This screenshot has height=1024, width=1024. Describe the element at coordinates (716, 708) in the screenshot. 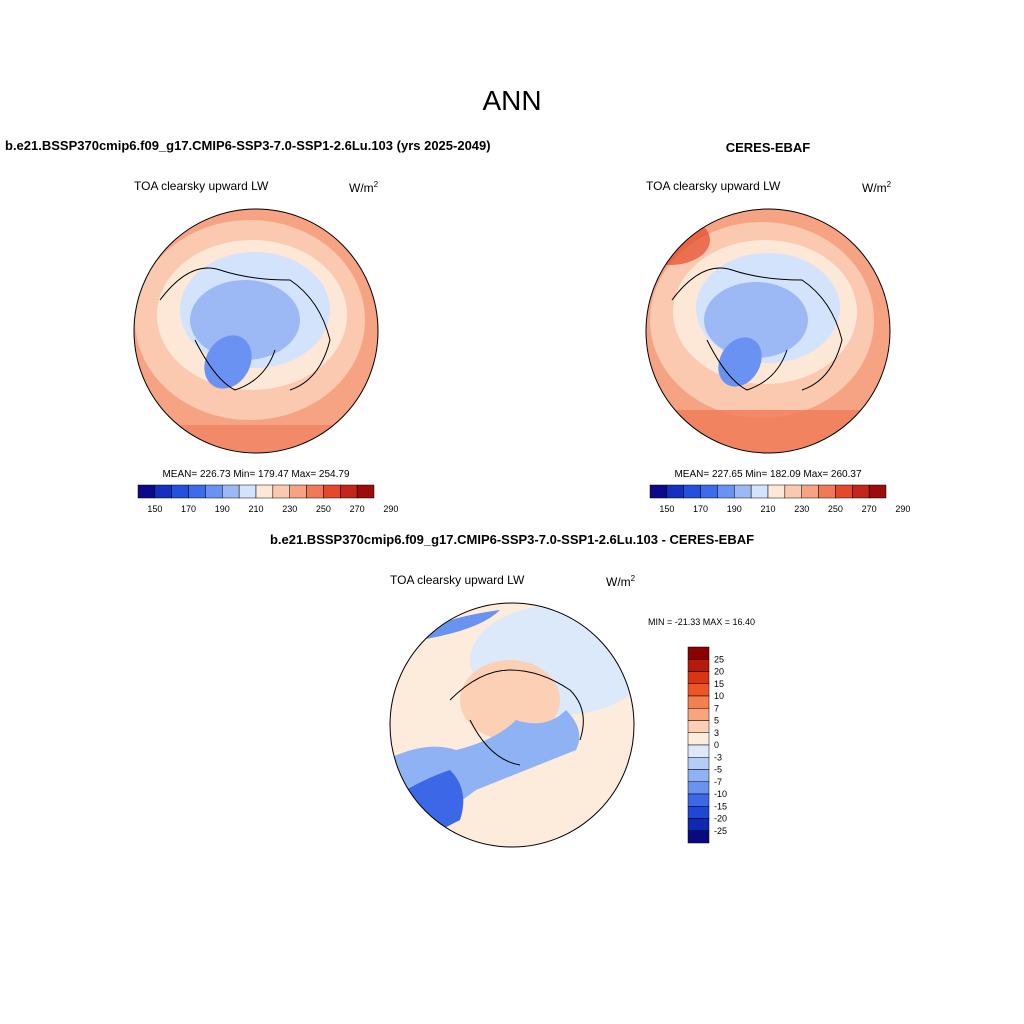

I see `colorbar-label: 7` at that location.